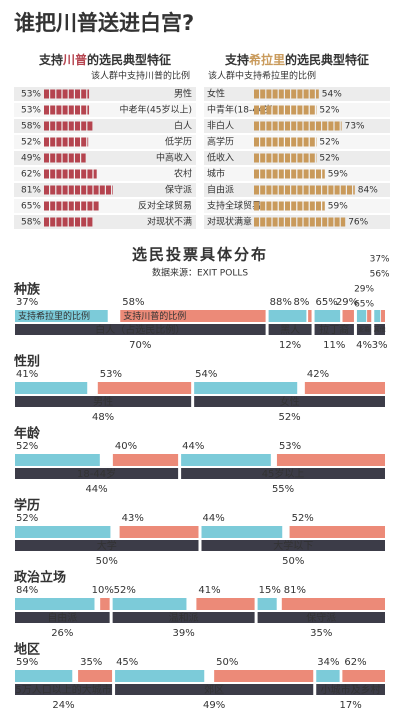  Describe the element at coordinates (154, 316) in the screenshot. I see `legend-trump: 支持川普的比例` at that location.